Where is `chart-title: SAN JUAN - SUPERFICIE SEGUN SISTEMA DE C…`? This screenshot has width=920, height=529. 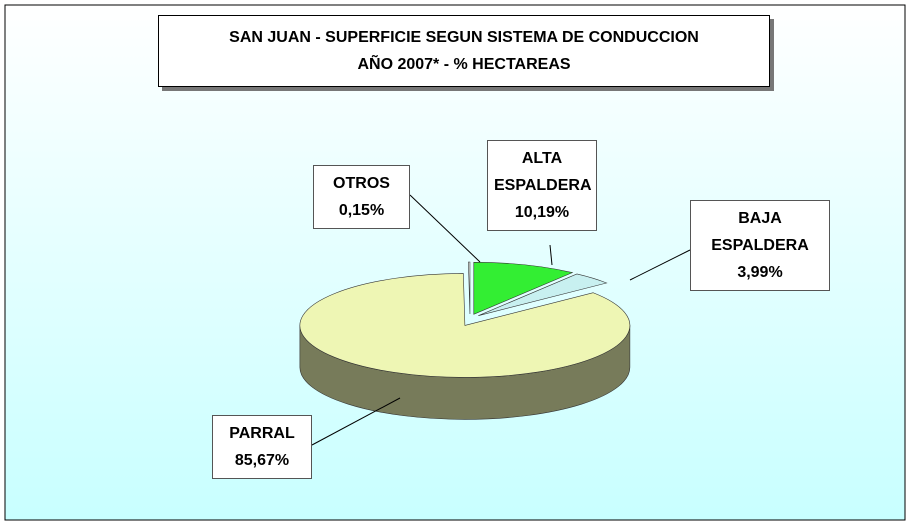
chart-title: SAN JUAN - SUPERFICIE SEGUN SISTEMA DE C… is located at coordinates (464, 37).